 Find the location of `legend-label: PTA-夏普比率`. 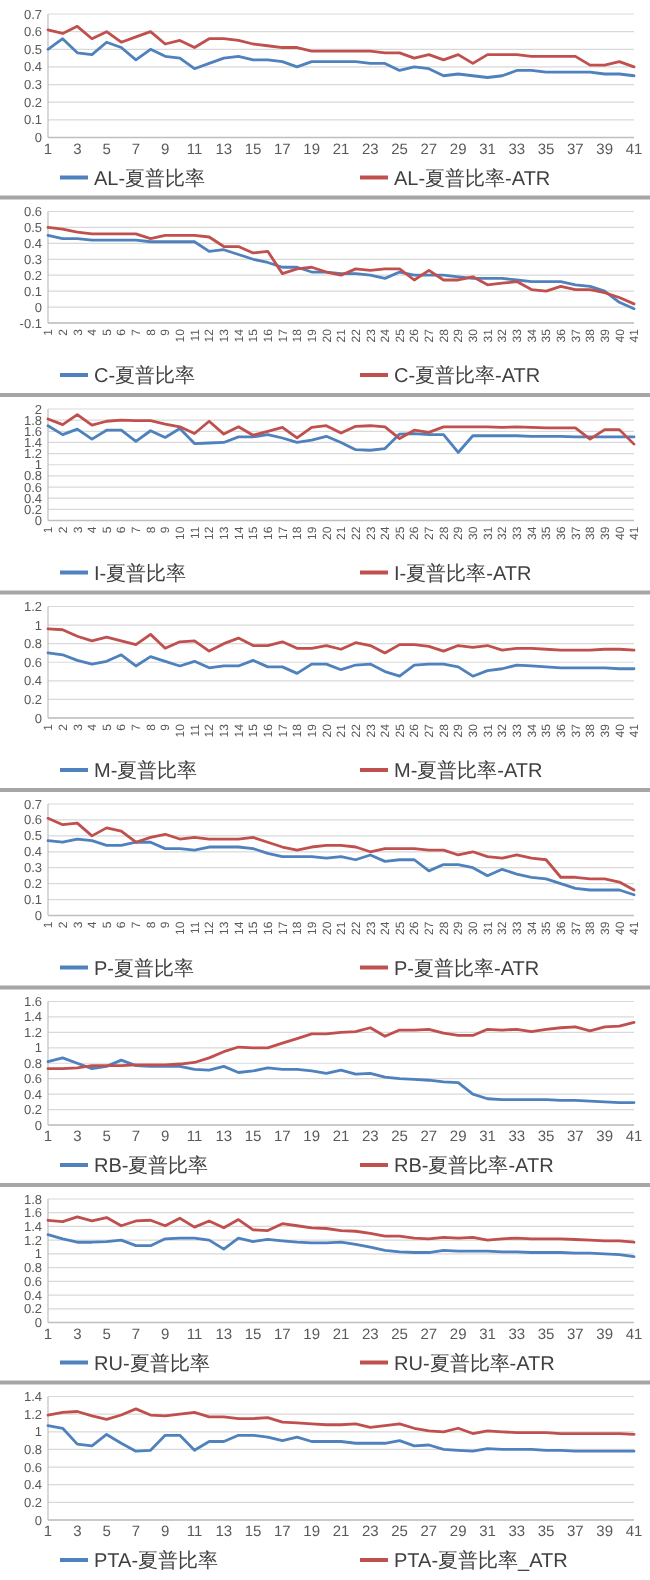

legend-label: PTA-夏普比率 is located at coordinates (156, 1561).